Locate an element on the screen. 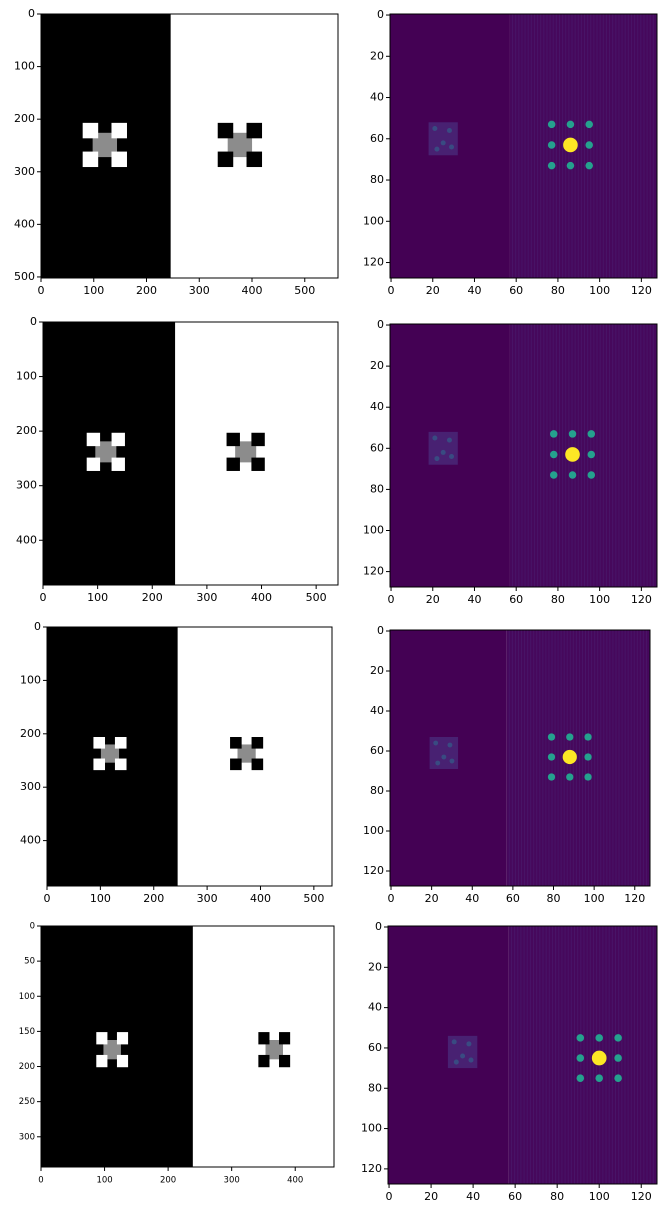  x-tick-label: 500 is located at coordinates (304, 290).